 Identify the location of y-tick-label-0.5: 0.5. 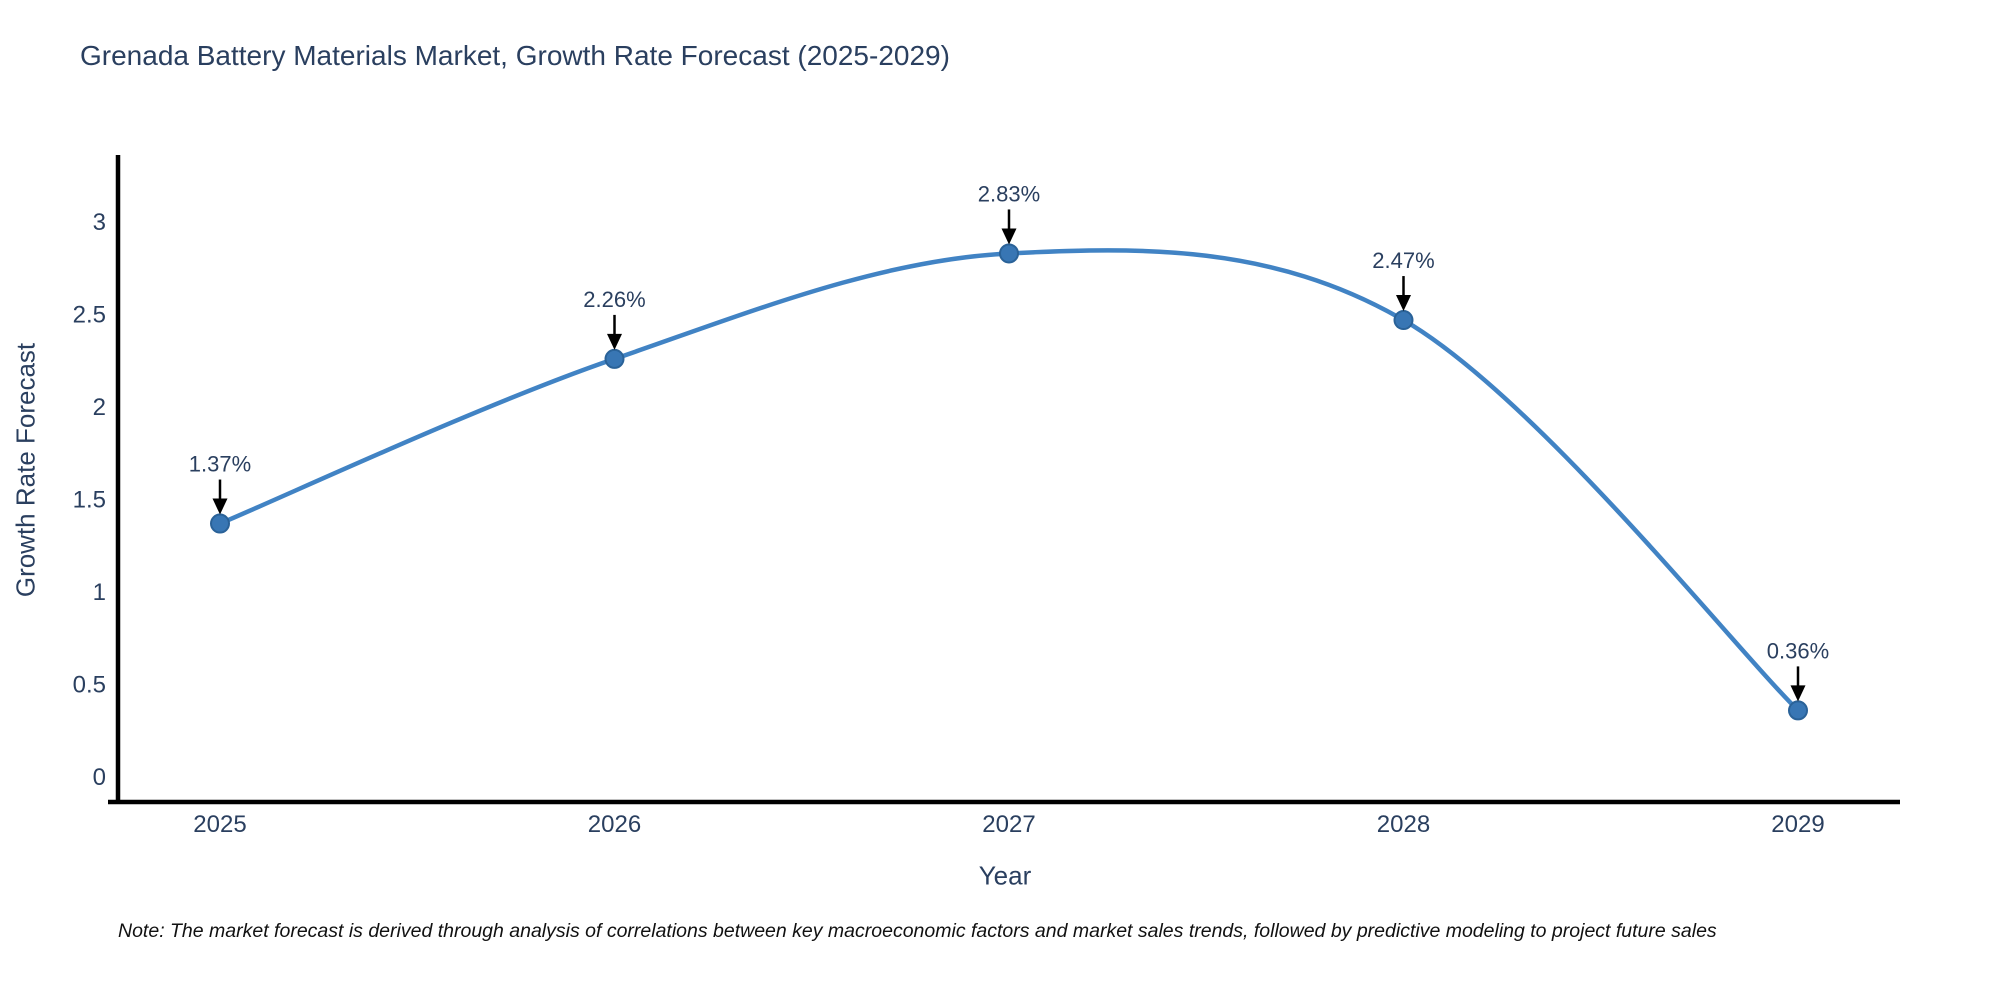
(89, 685).